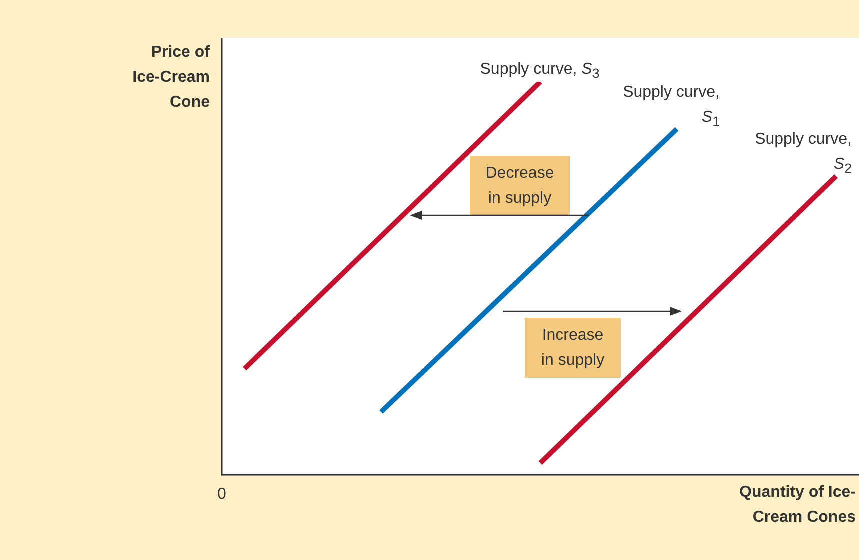  I want to click on annotation: Decrease in supply, so click(520, 185).